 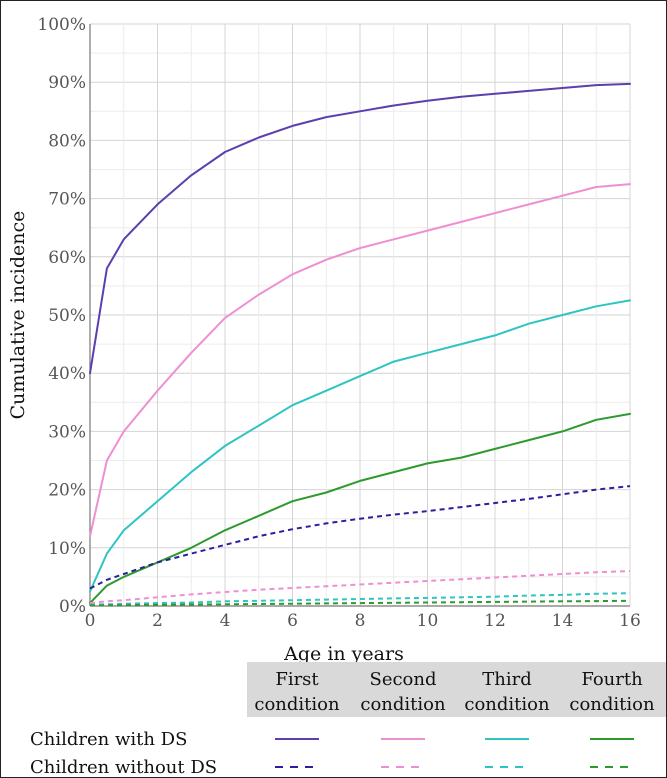 I want to click on x-tick-label: 8, so click(x=360, y=621).